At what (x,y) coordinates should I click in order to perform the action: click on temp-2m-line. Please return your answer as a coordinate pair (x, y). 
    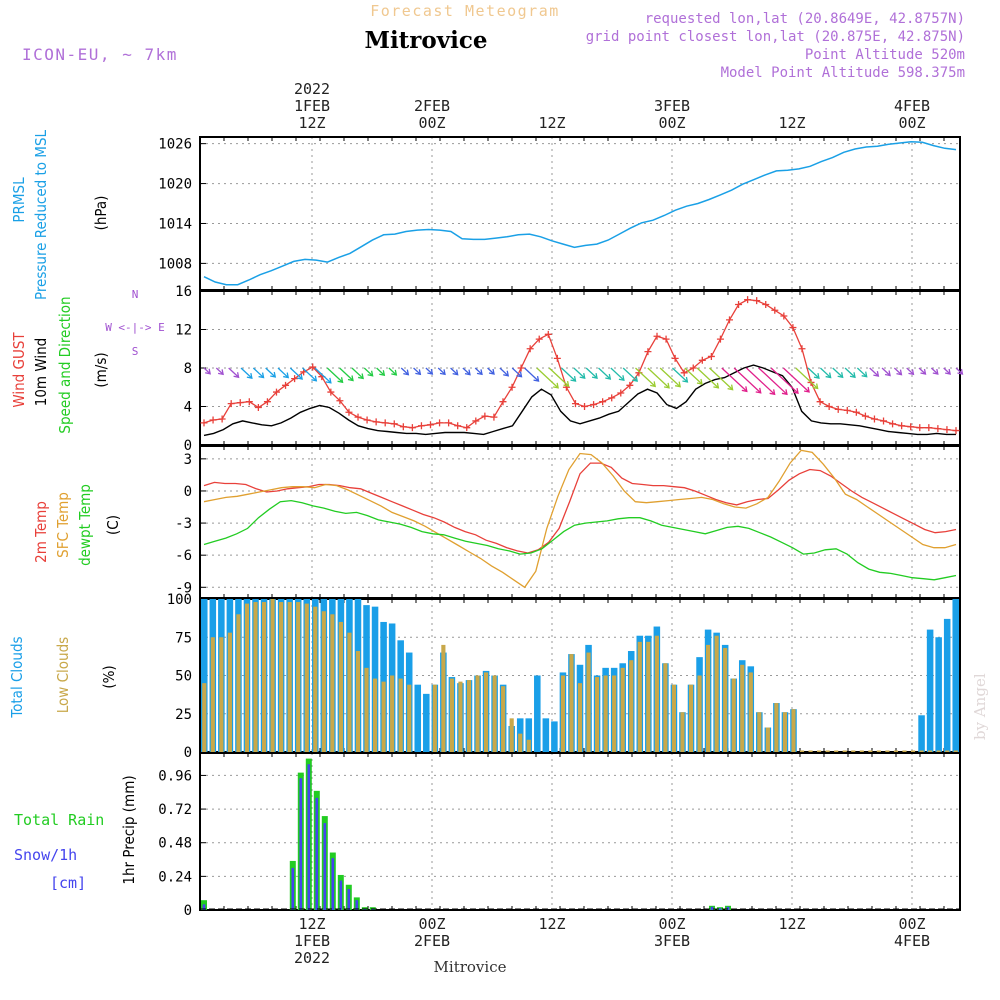
    Looking at the image, I should click on (580, 508).